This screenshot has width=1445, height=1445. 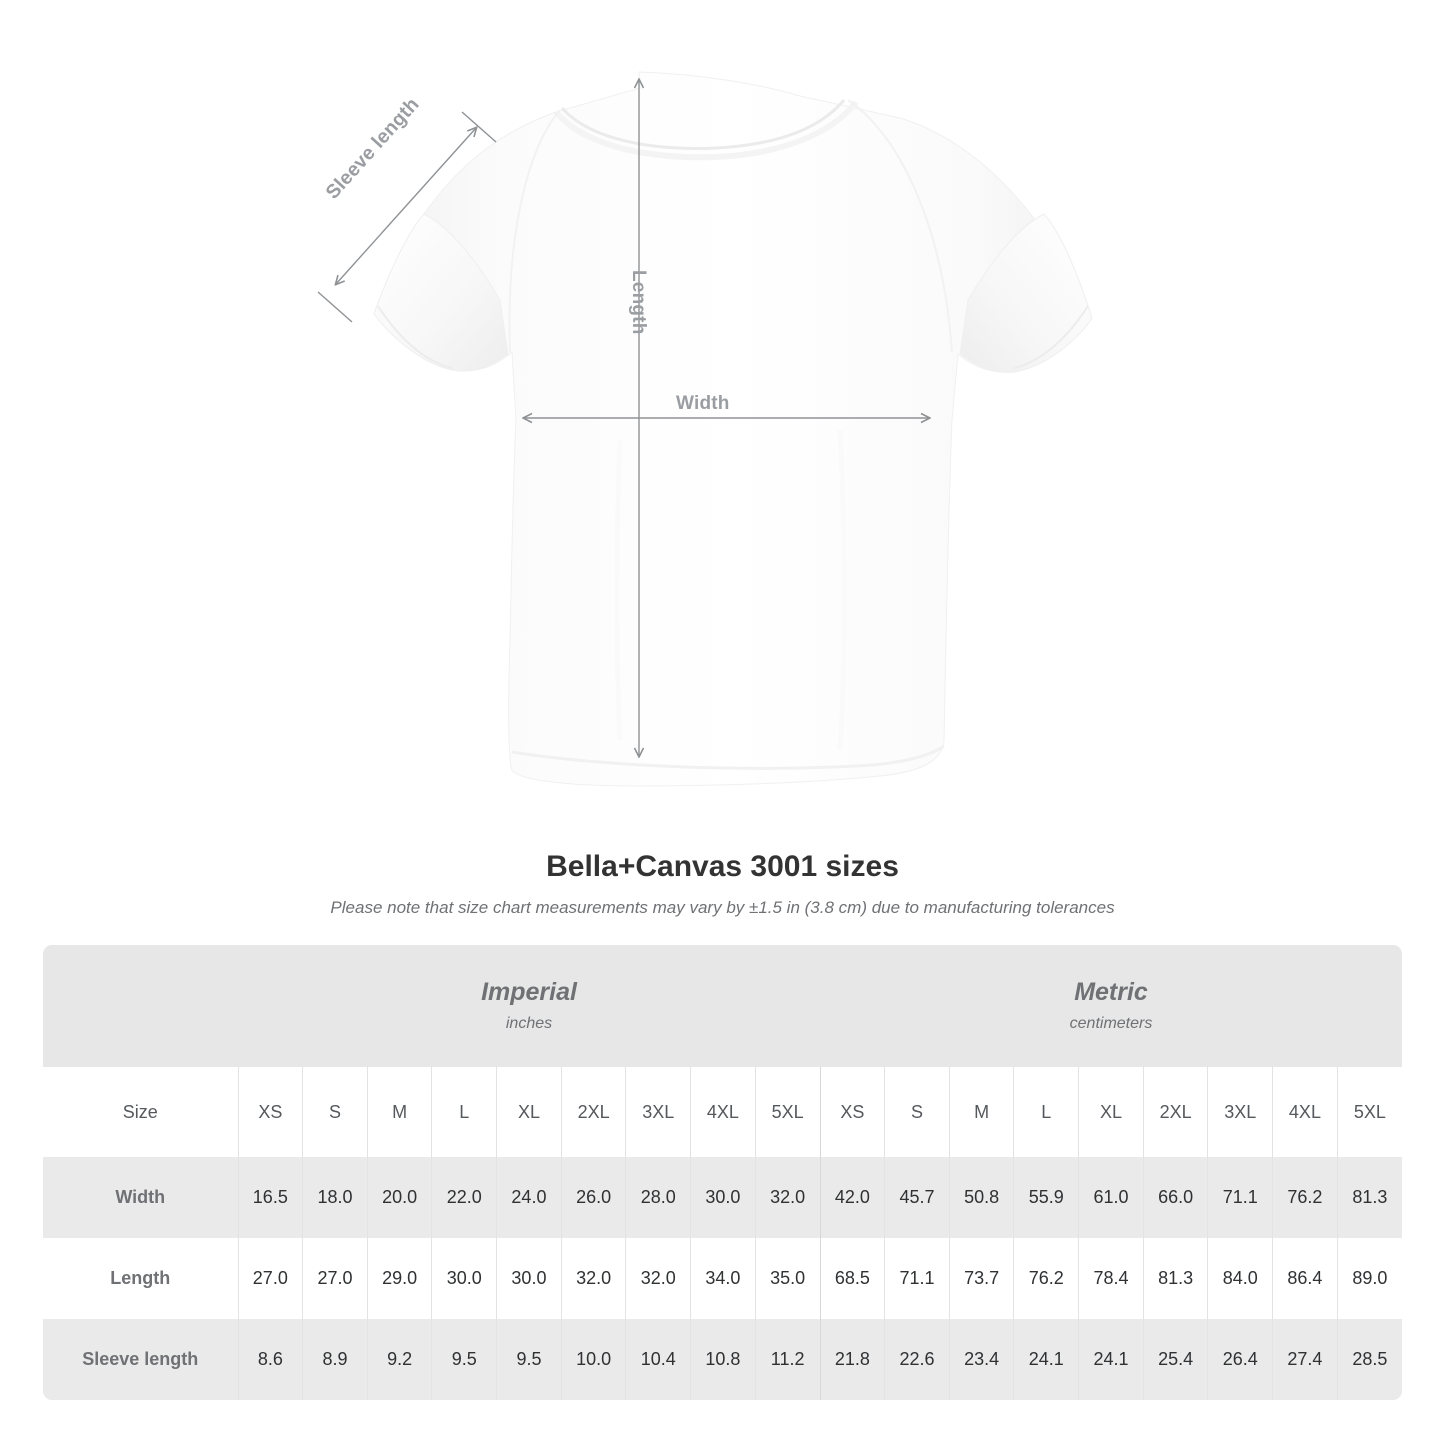 What do you see at coordinates (852, 1278) in the screenshot?
I see `cell-length-xs-metric: 68.5` at bounding box center [852, 1278].